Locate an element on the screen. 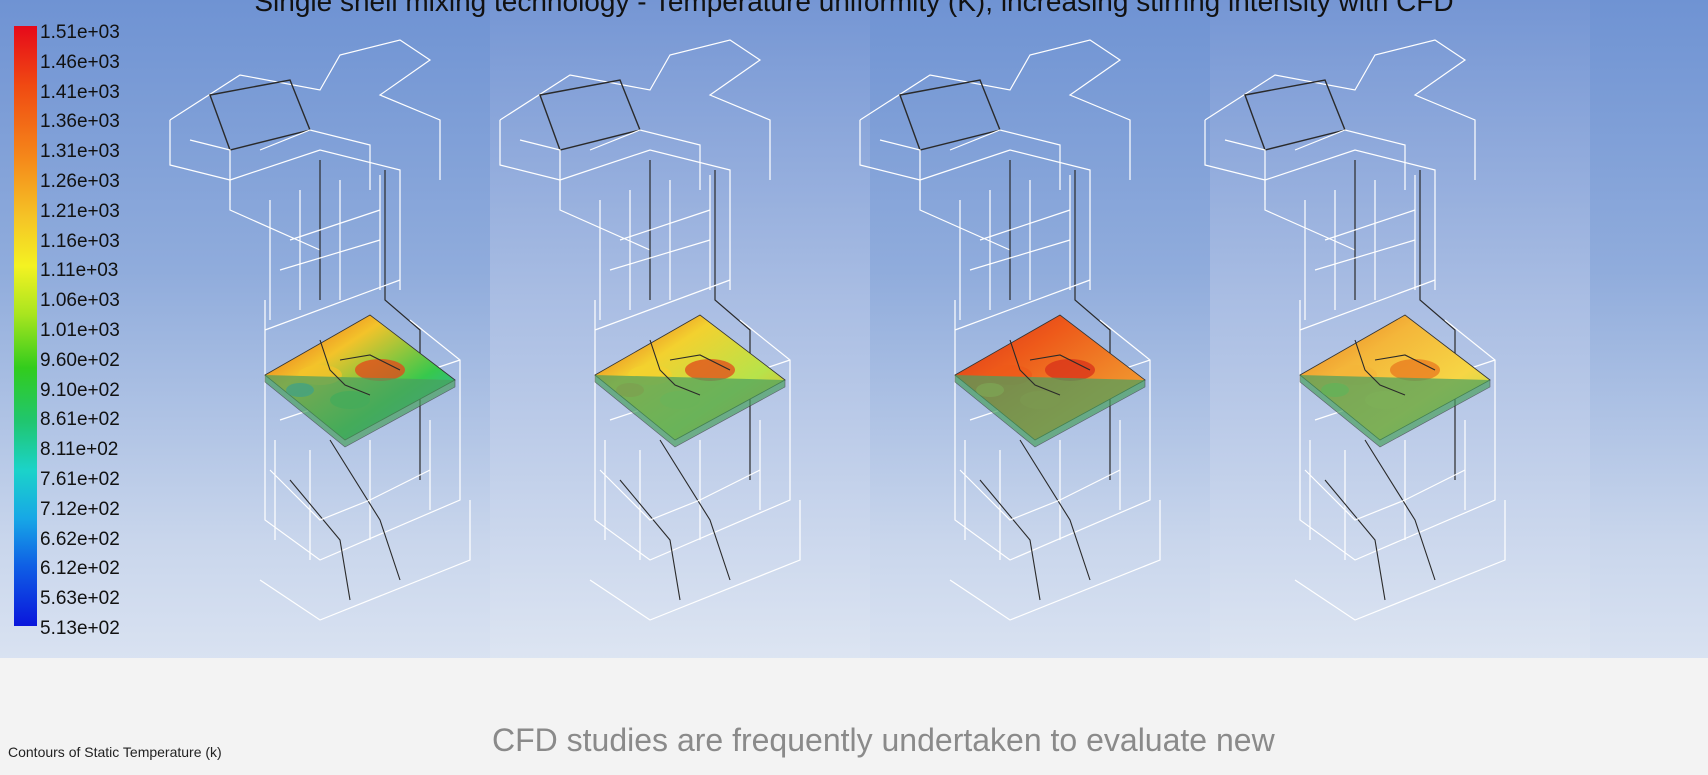 The image size is (1708, 775). legend-tick: 7.12e+02 is located at coordinates (80, 510).